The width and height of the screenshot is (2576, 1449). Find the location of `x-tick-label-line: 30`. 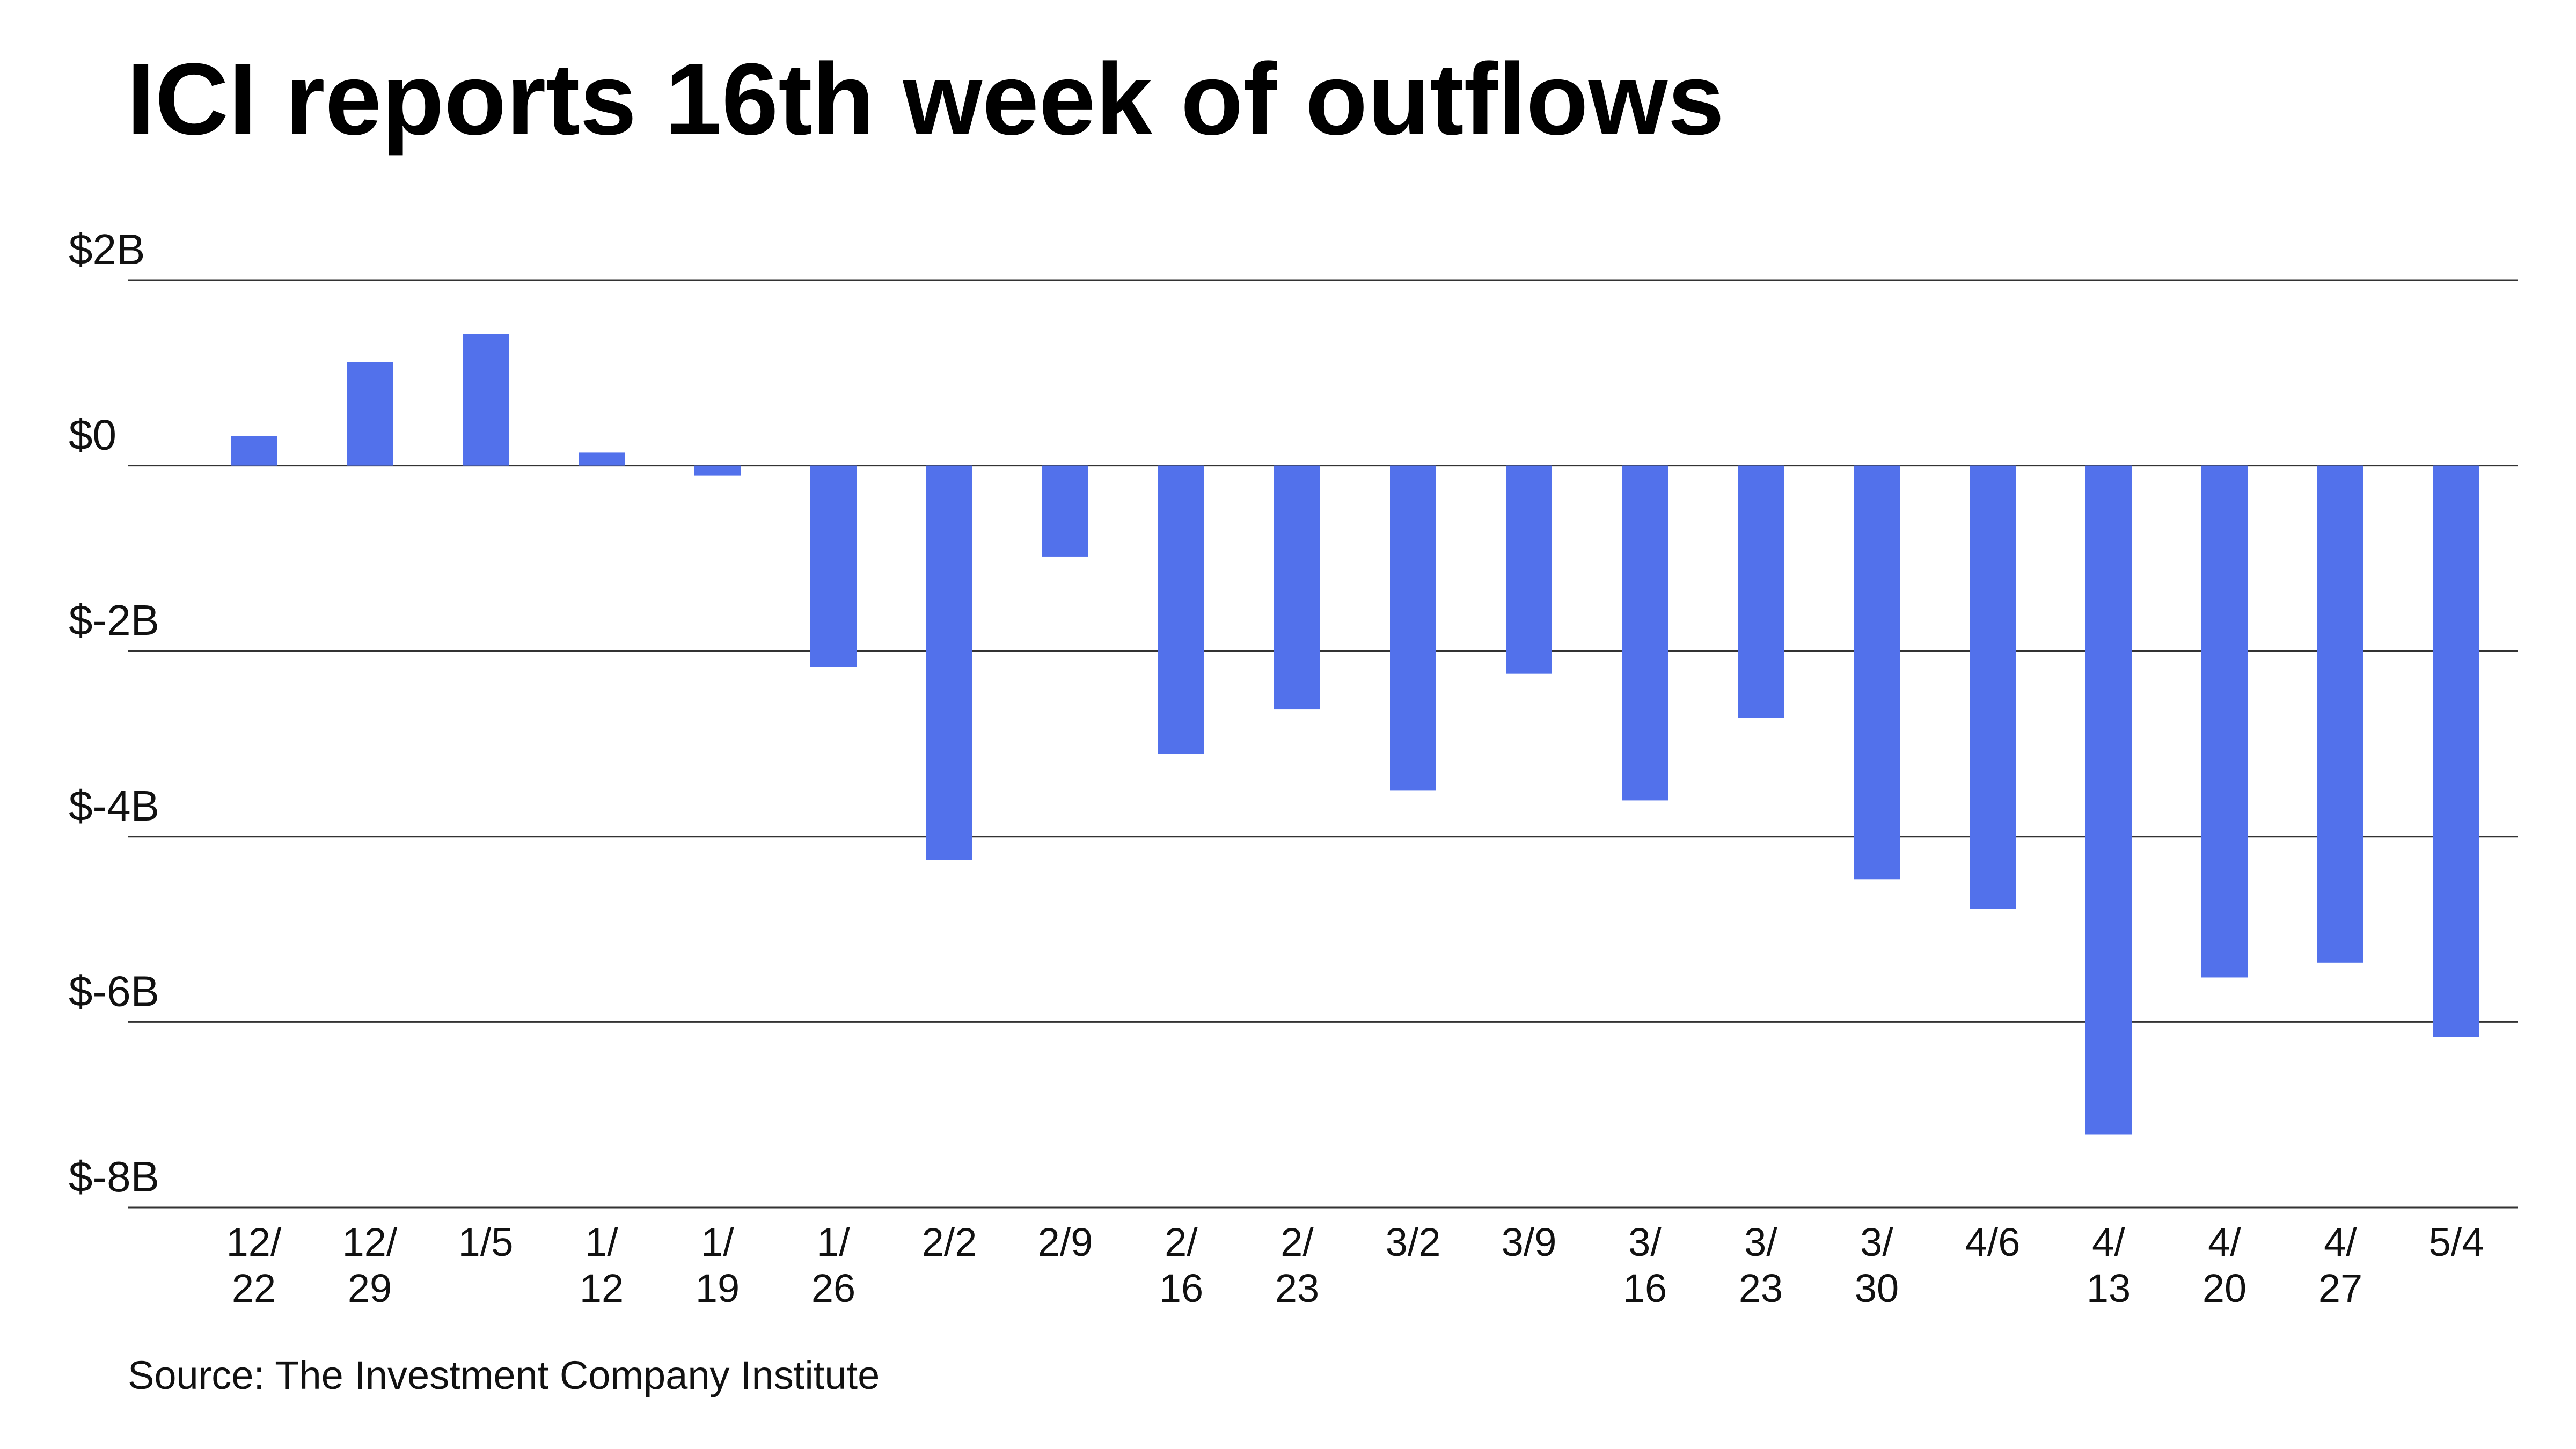

x-tick-label-line: 30 is located at coordinates (1877, 1288).